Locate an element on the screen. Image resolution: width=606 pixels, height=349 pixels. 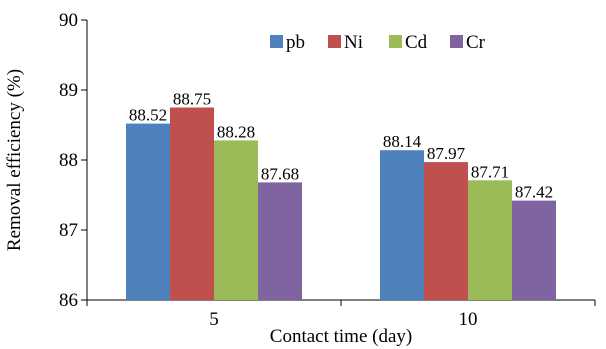
legend-label-cd: Cd is located at coordinates (416, 42).